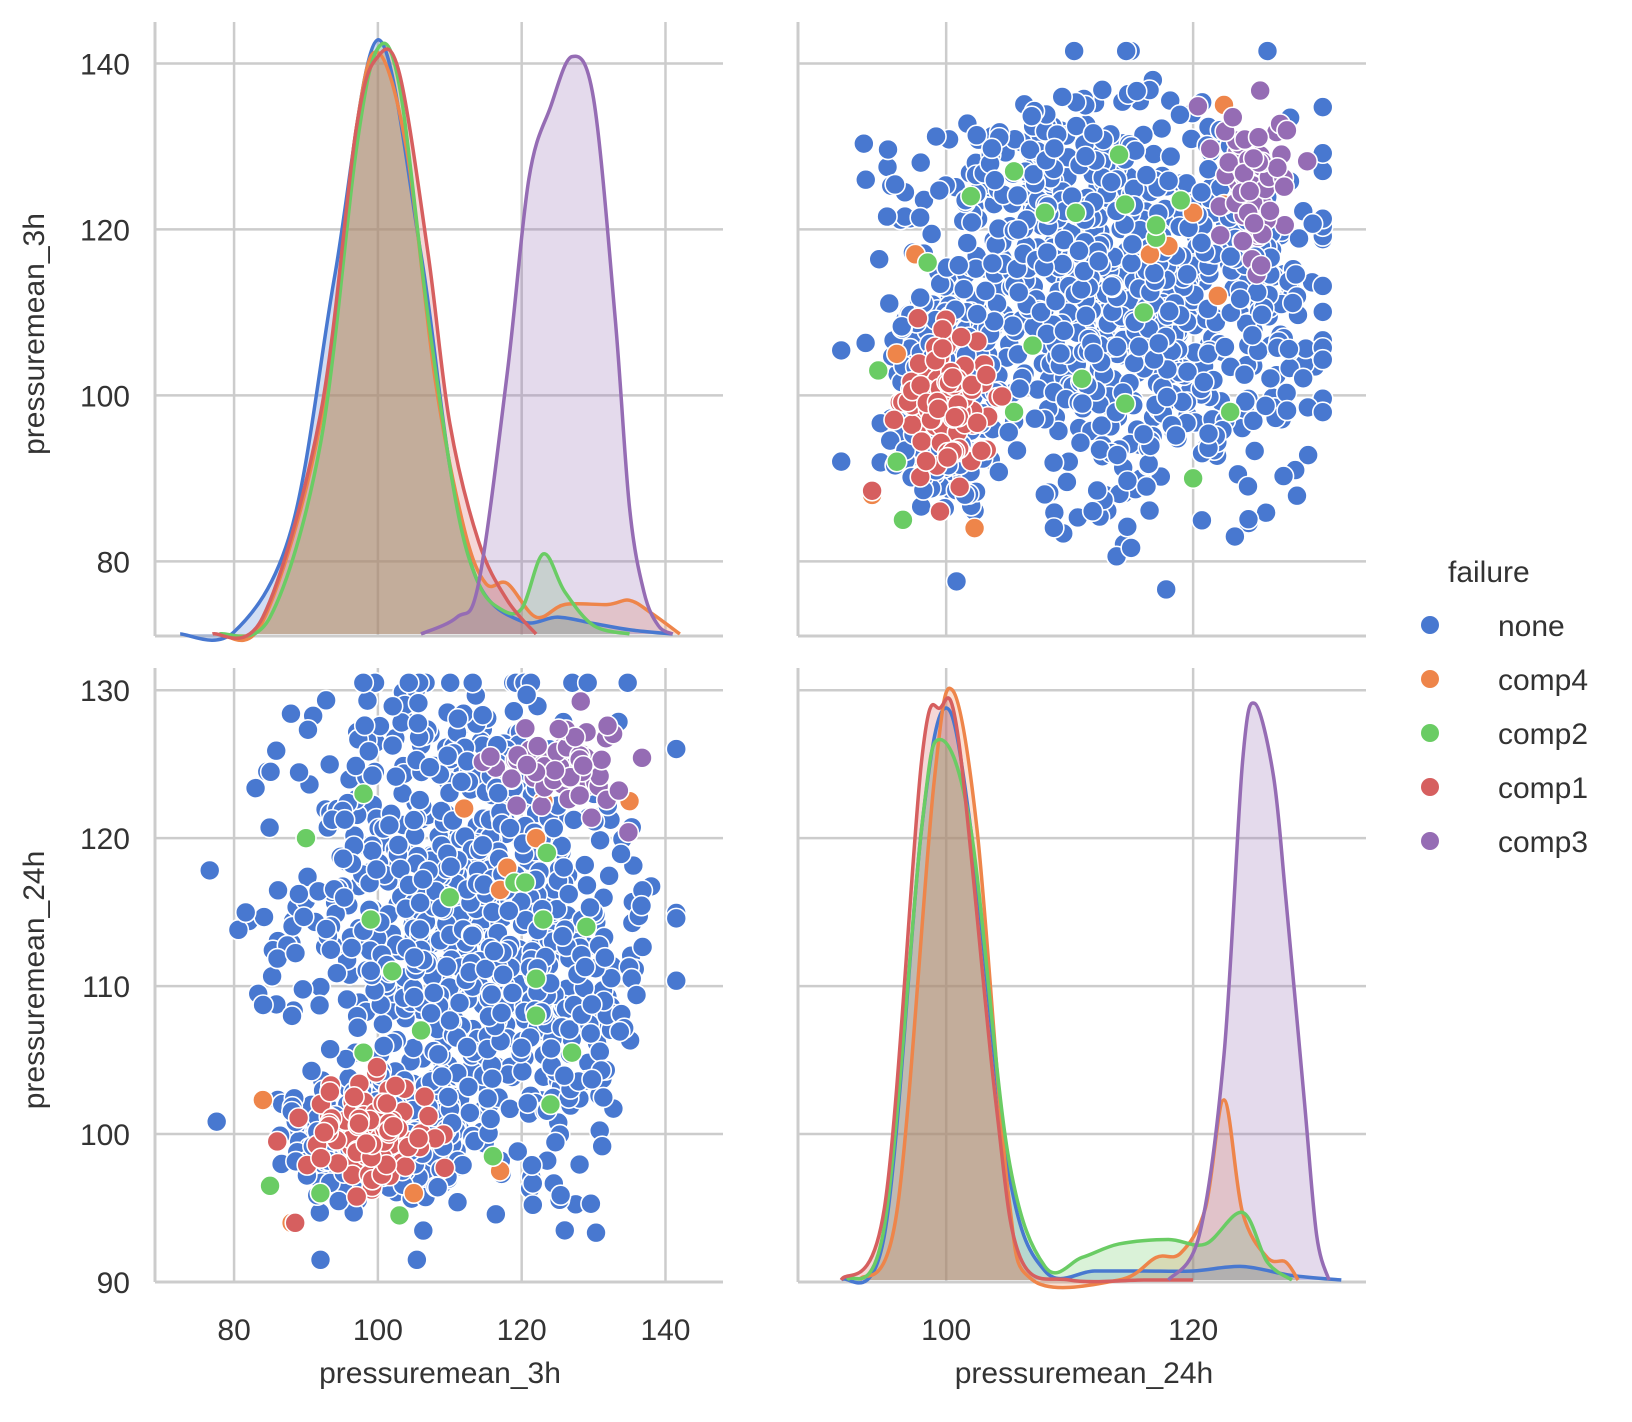  Describe the element at coordinates (547, 345) in the screenshot. I see `kde-fill-comp3` at that location.